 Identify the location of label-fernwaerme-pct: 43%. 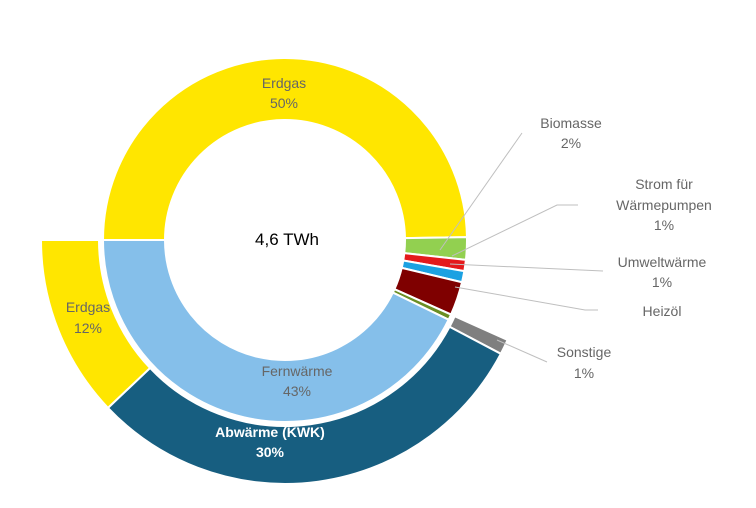
(297, 391).